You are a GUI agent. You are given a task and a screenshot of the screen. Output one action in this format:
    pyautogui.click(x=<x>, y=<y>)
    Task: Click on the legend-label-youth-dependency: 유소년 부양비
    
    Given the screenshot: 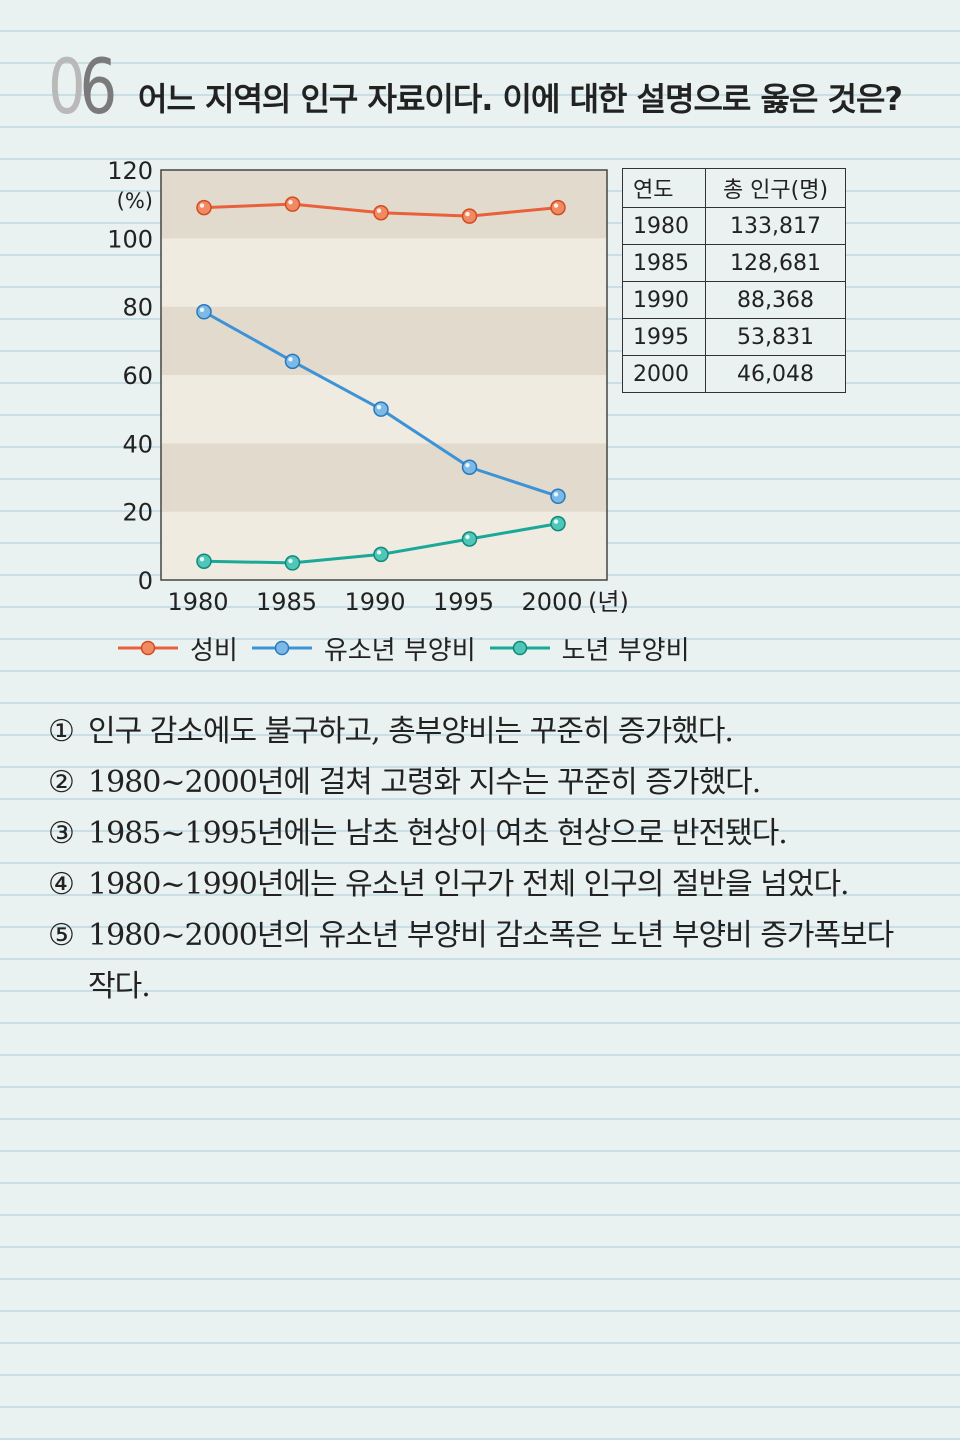 What is the action you would take?
    pyautogui.click(x=399, y=650)
    